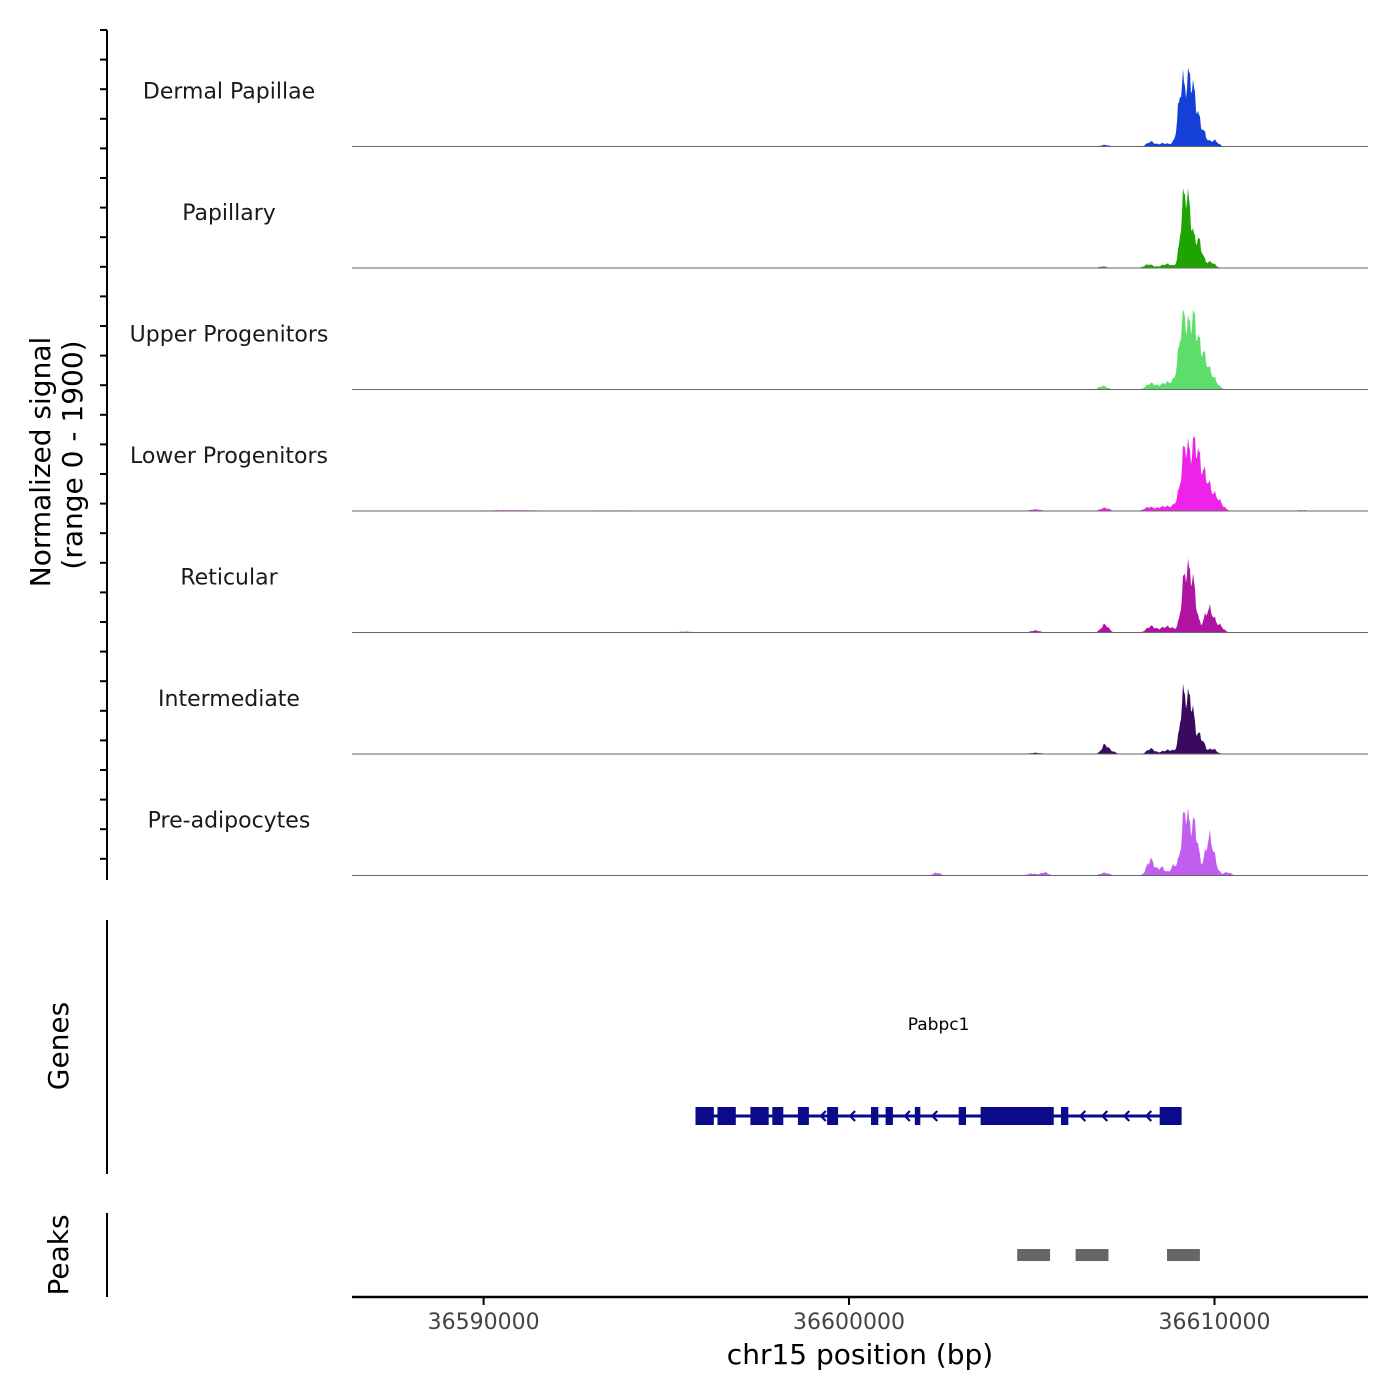 The width and height of the screenshot is (1400, 1400). I want to click on gene-name-label: Pabpc1, so click(939, 1025).